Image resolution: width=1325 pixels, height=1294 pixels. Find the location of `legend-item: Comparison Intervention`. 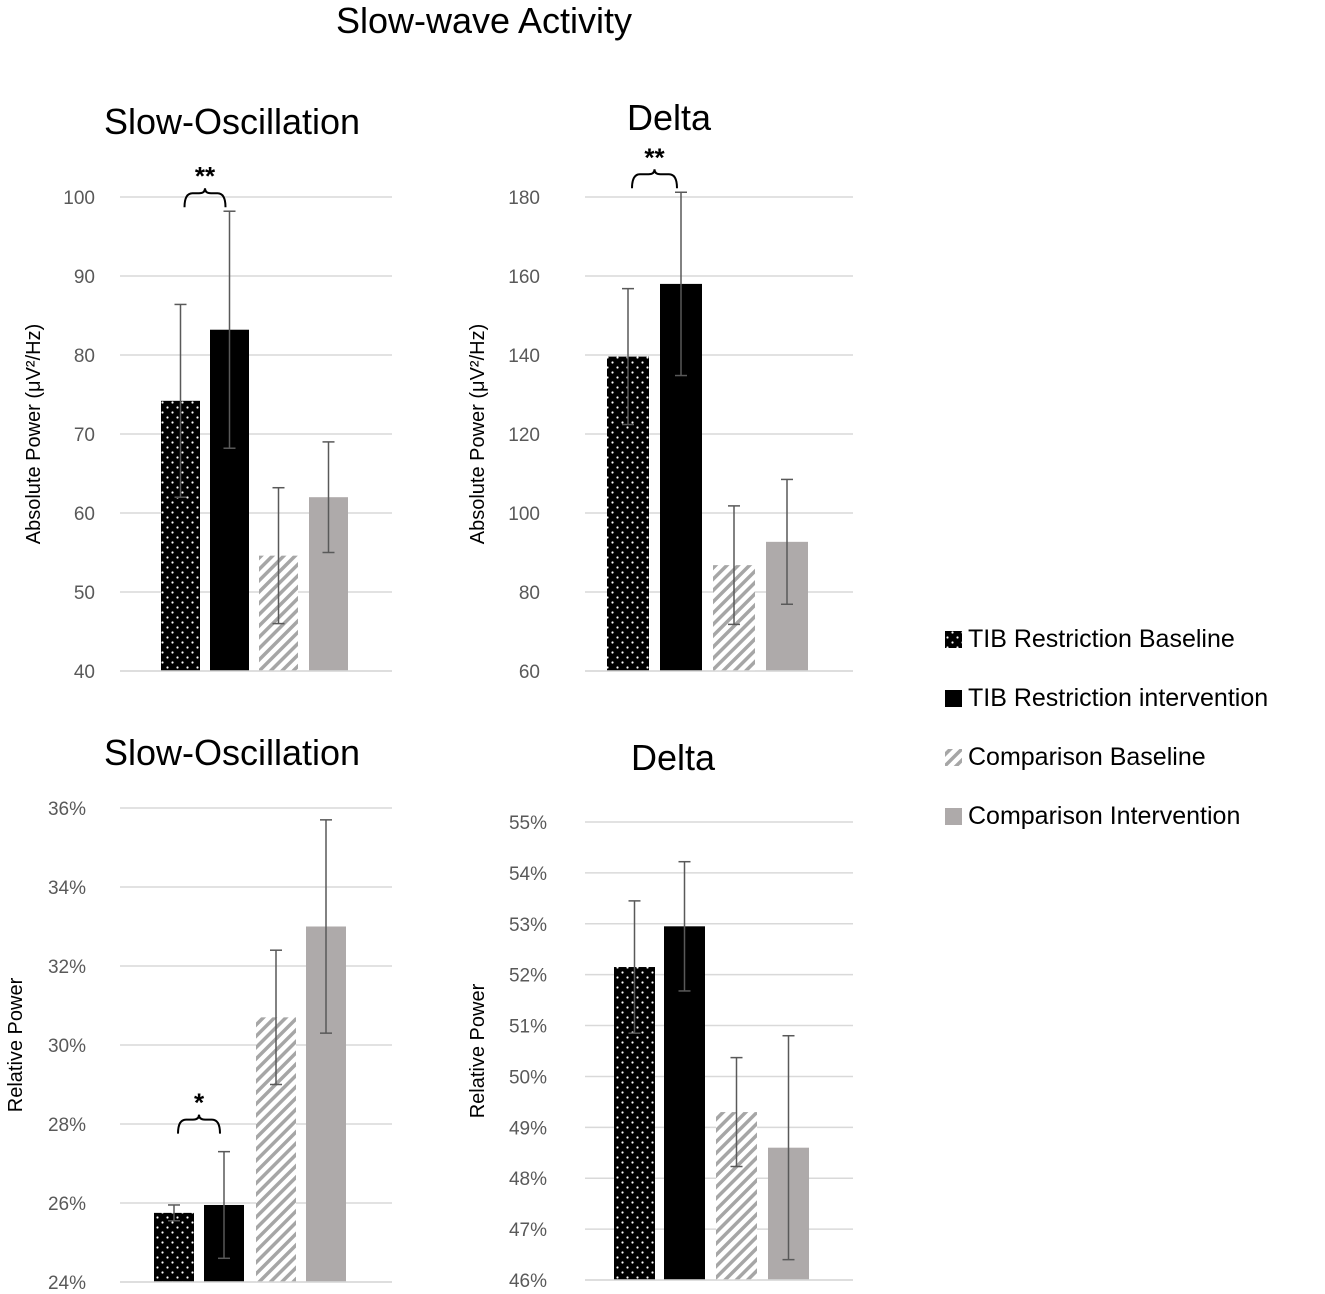

legend-item: Comparison Intervention is located at coordinates (1092, 816).